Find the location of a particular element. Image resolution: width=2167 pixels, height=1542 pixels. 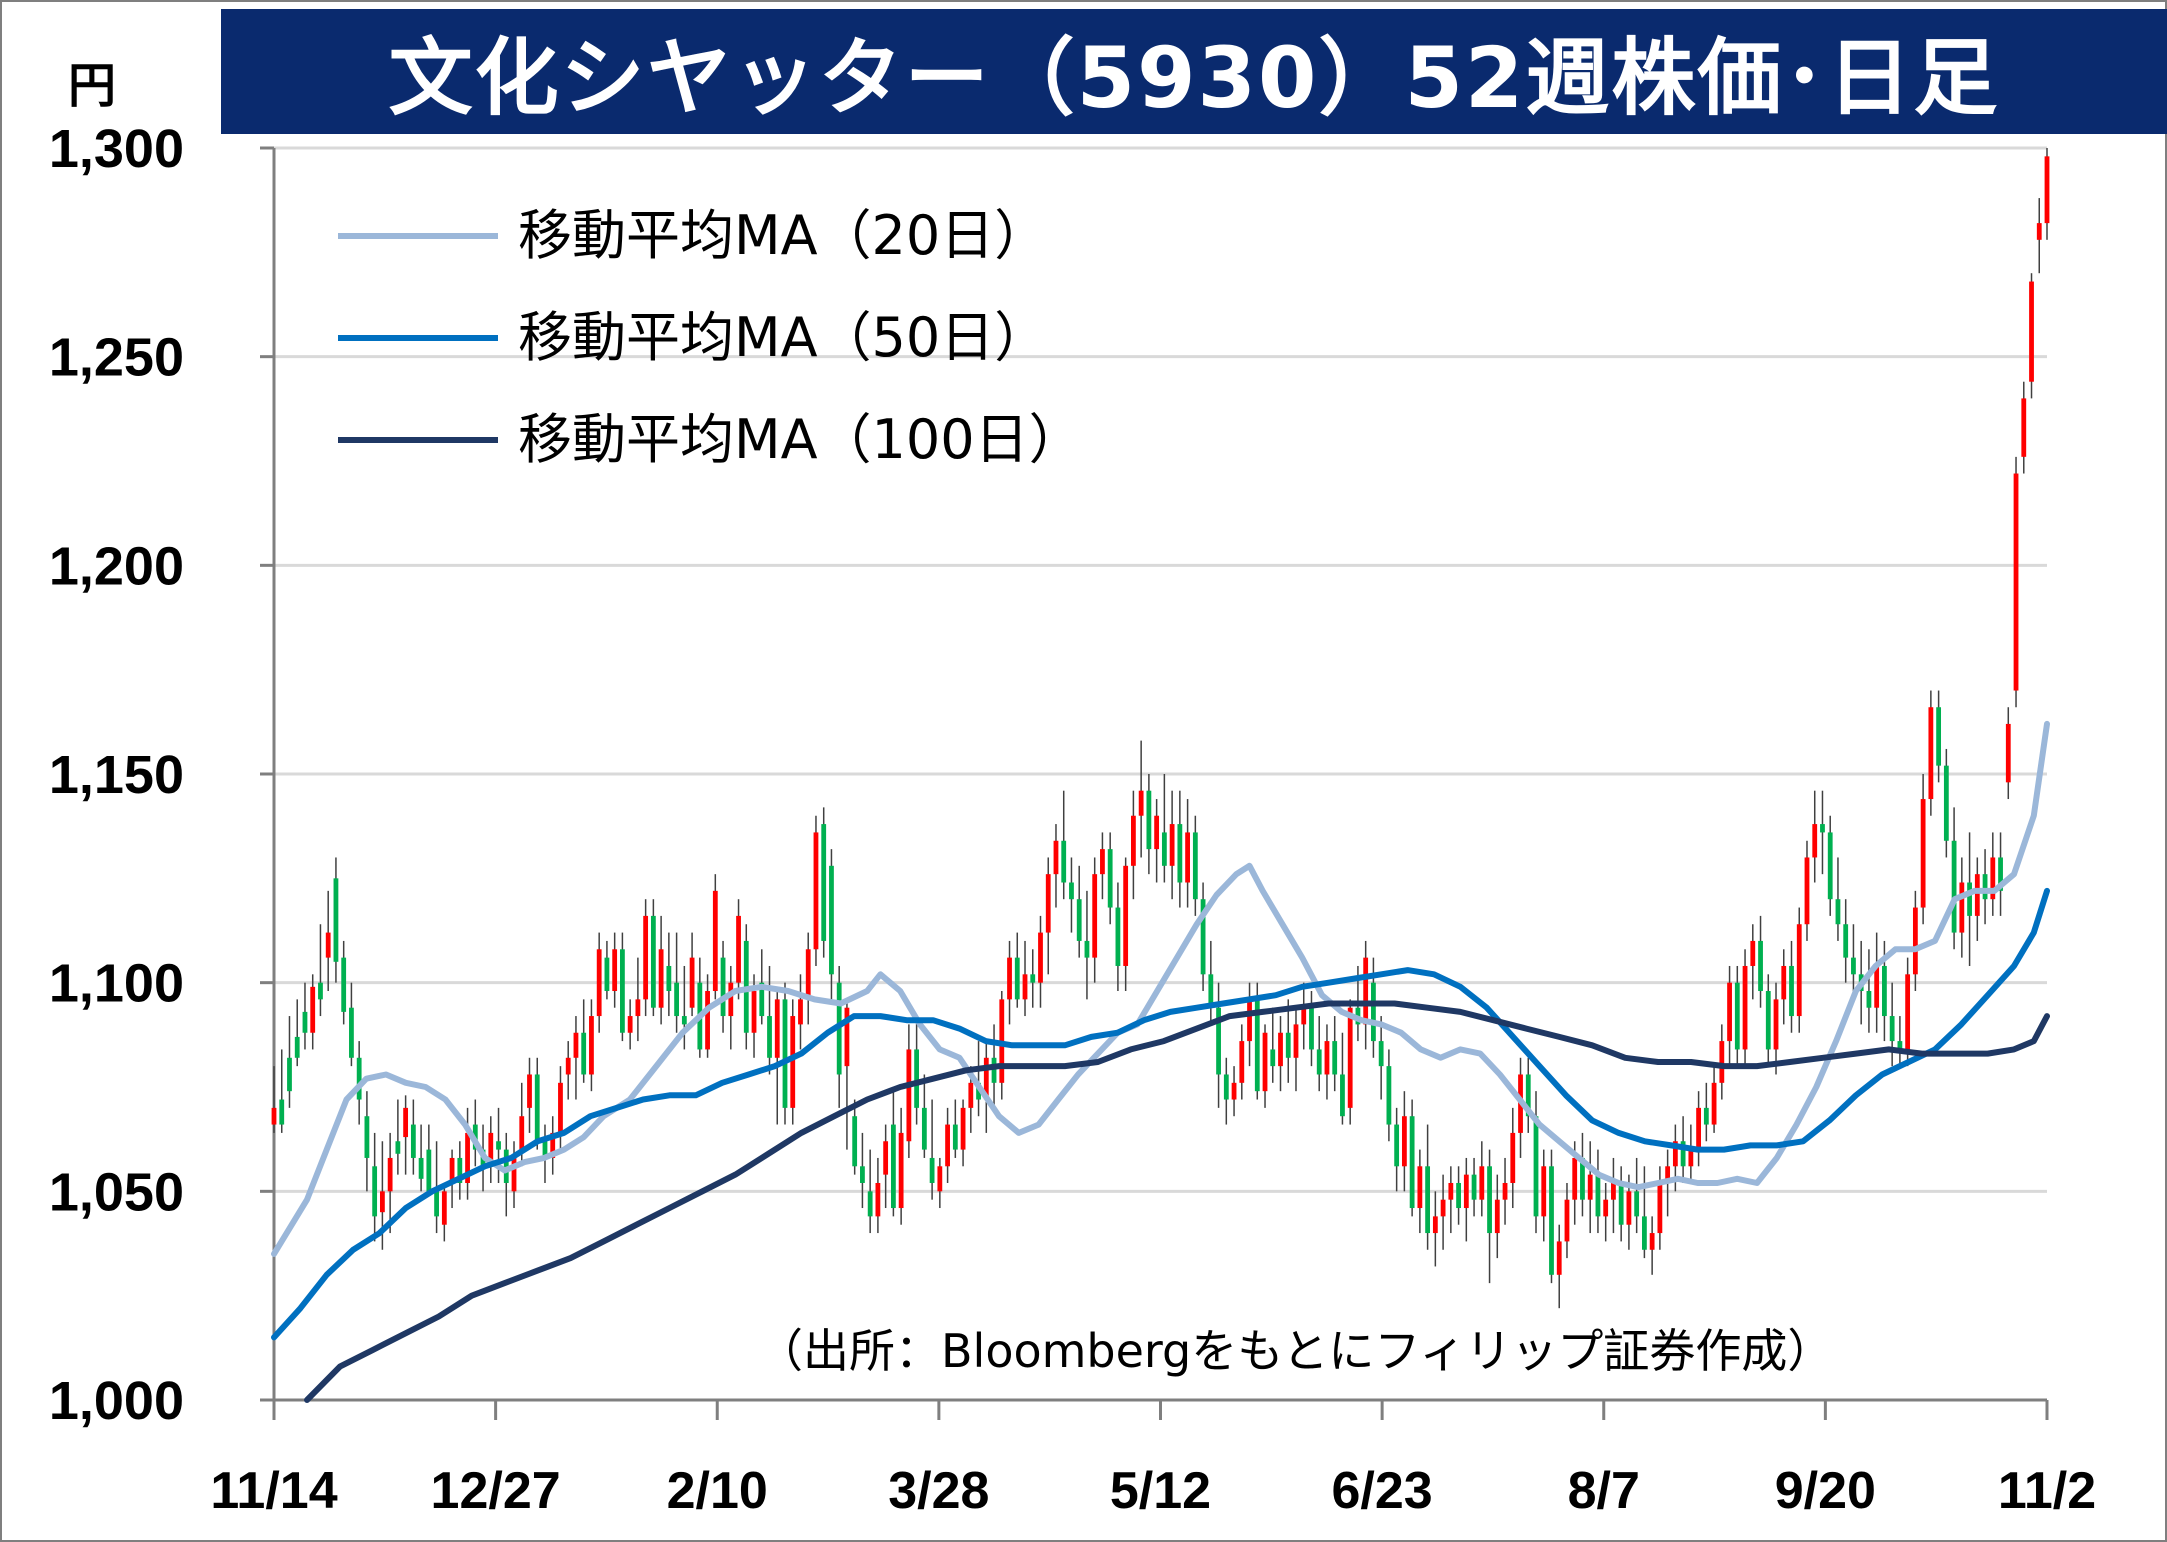

x-tick-label: 5/12 is located at coordinates (1160, 1491).